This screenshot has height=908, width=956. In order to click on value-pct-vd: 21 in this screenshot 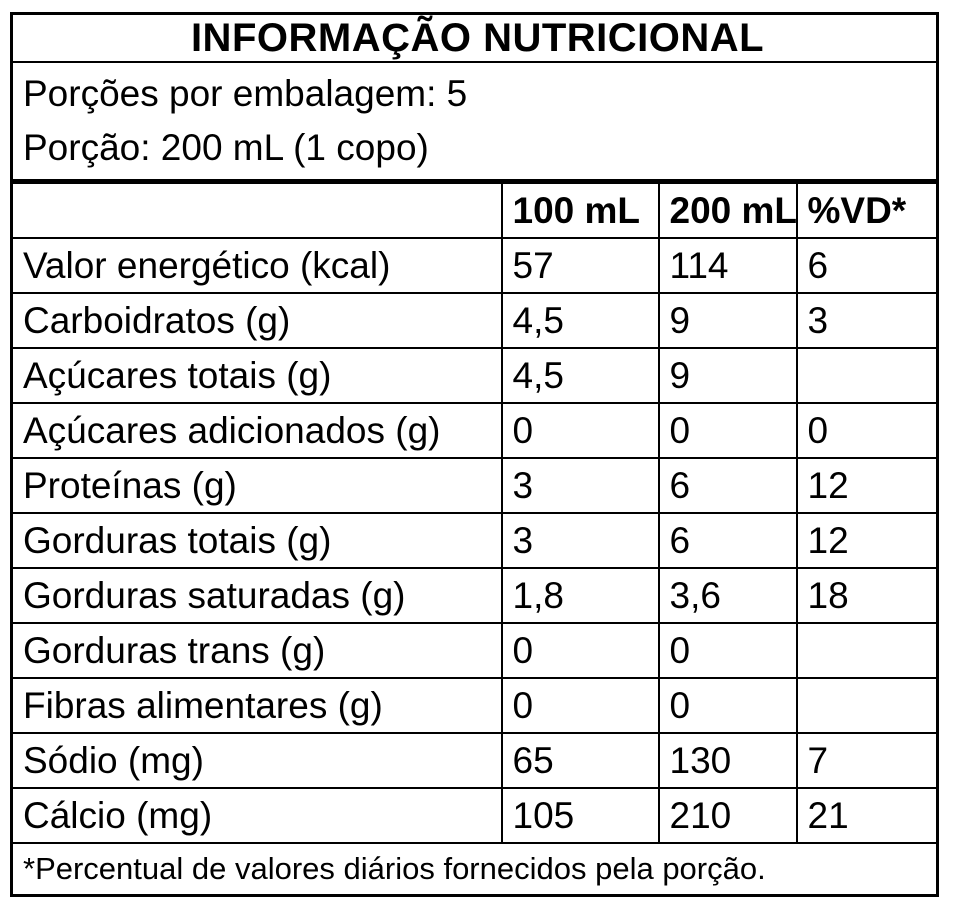, I will do `click(867, 815)`.